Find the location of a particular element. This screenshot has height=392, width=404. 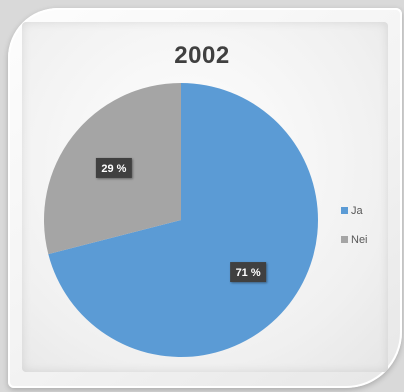

legend-swatch-ja is located at coordinates (344, 210).